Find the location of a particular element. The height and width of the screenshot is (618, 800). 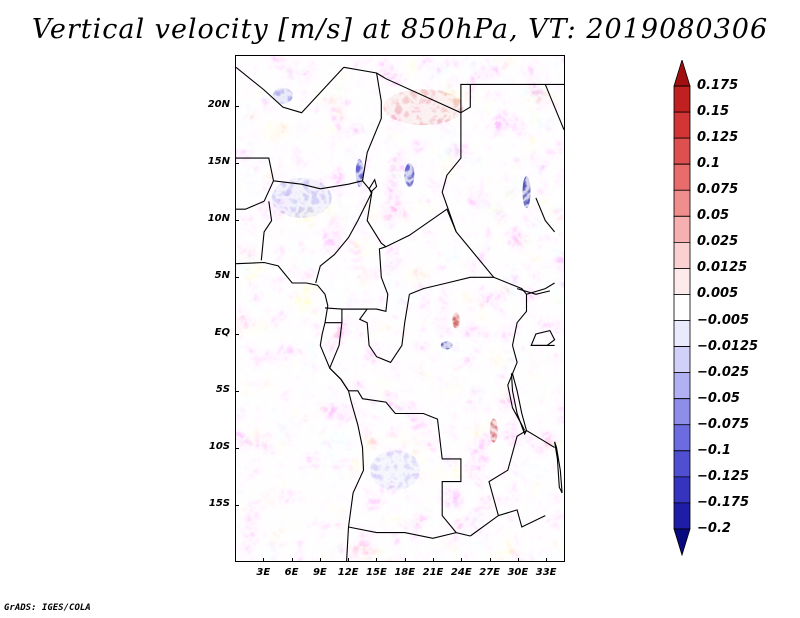

colorbar-label: 0.1 is located at coordinates (709, 164).